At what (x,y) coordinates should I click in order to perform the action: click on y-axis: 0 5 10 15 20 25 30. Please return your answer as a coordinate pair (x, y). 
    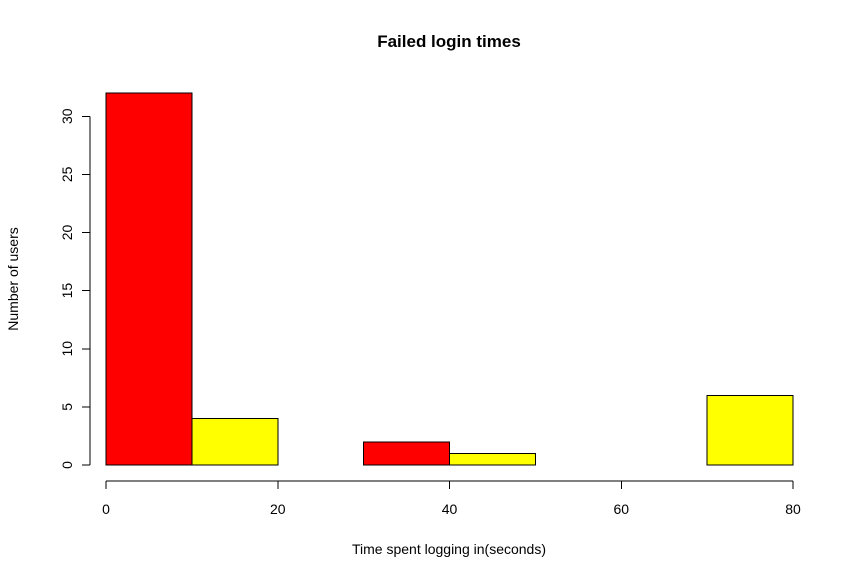
    Looking at the image, I should click on (75, 288).